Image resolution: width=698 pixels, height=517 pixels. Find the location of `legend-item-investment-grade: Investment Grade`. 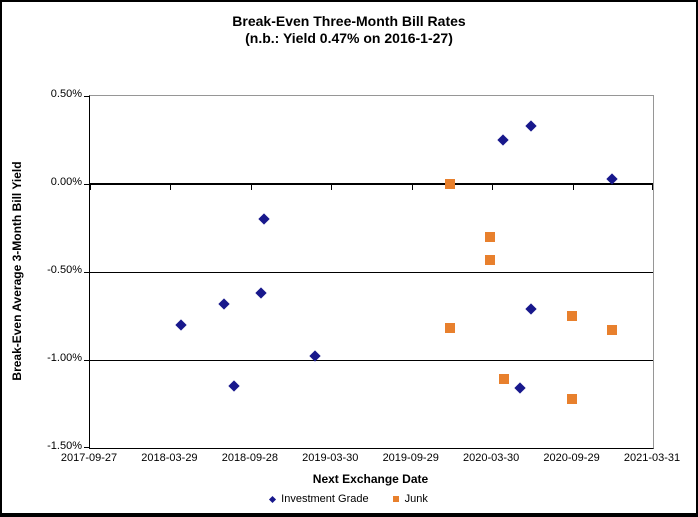

legend-item-investment-grade: Investment Grade is located at coordinates (319, 499).